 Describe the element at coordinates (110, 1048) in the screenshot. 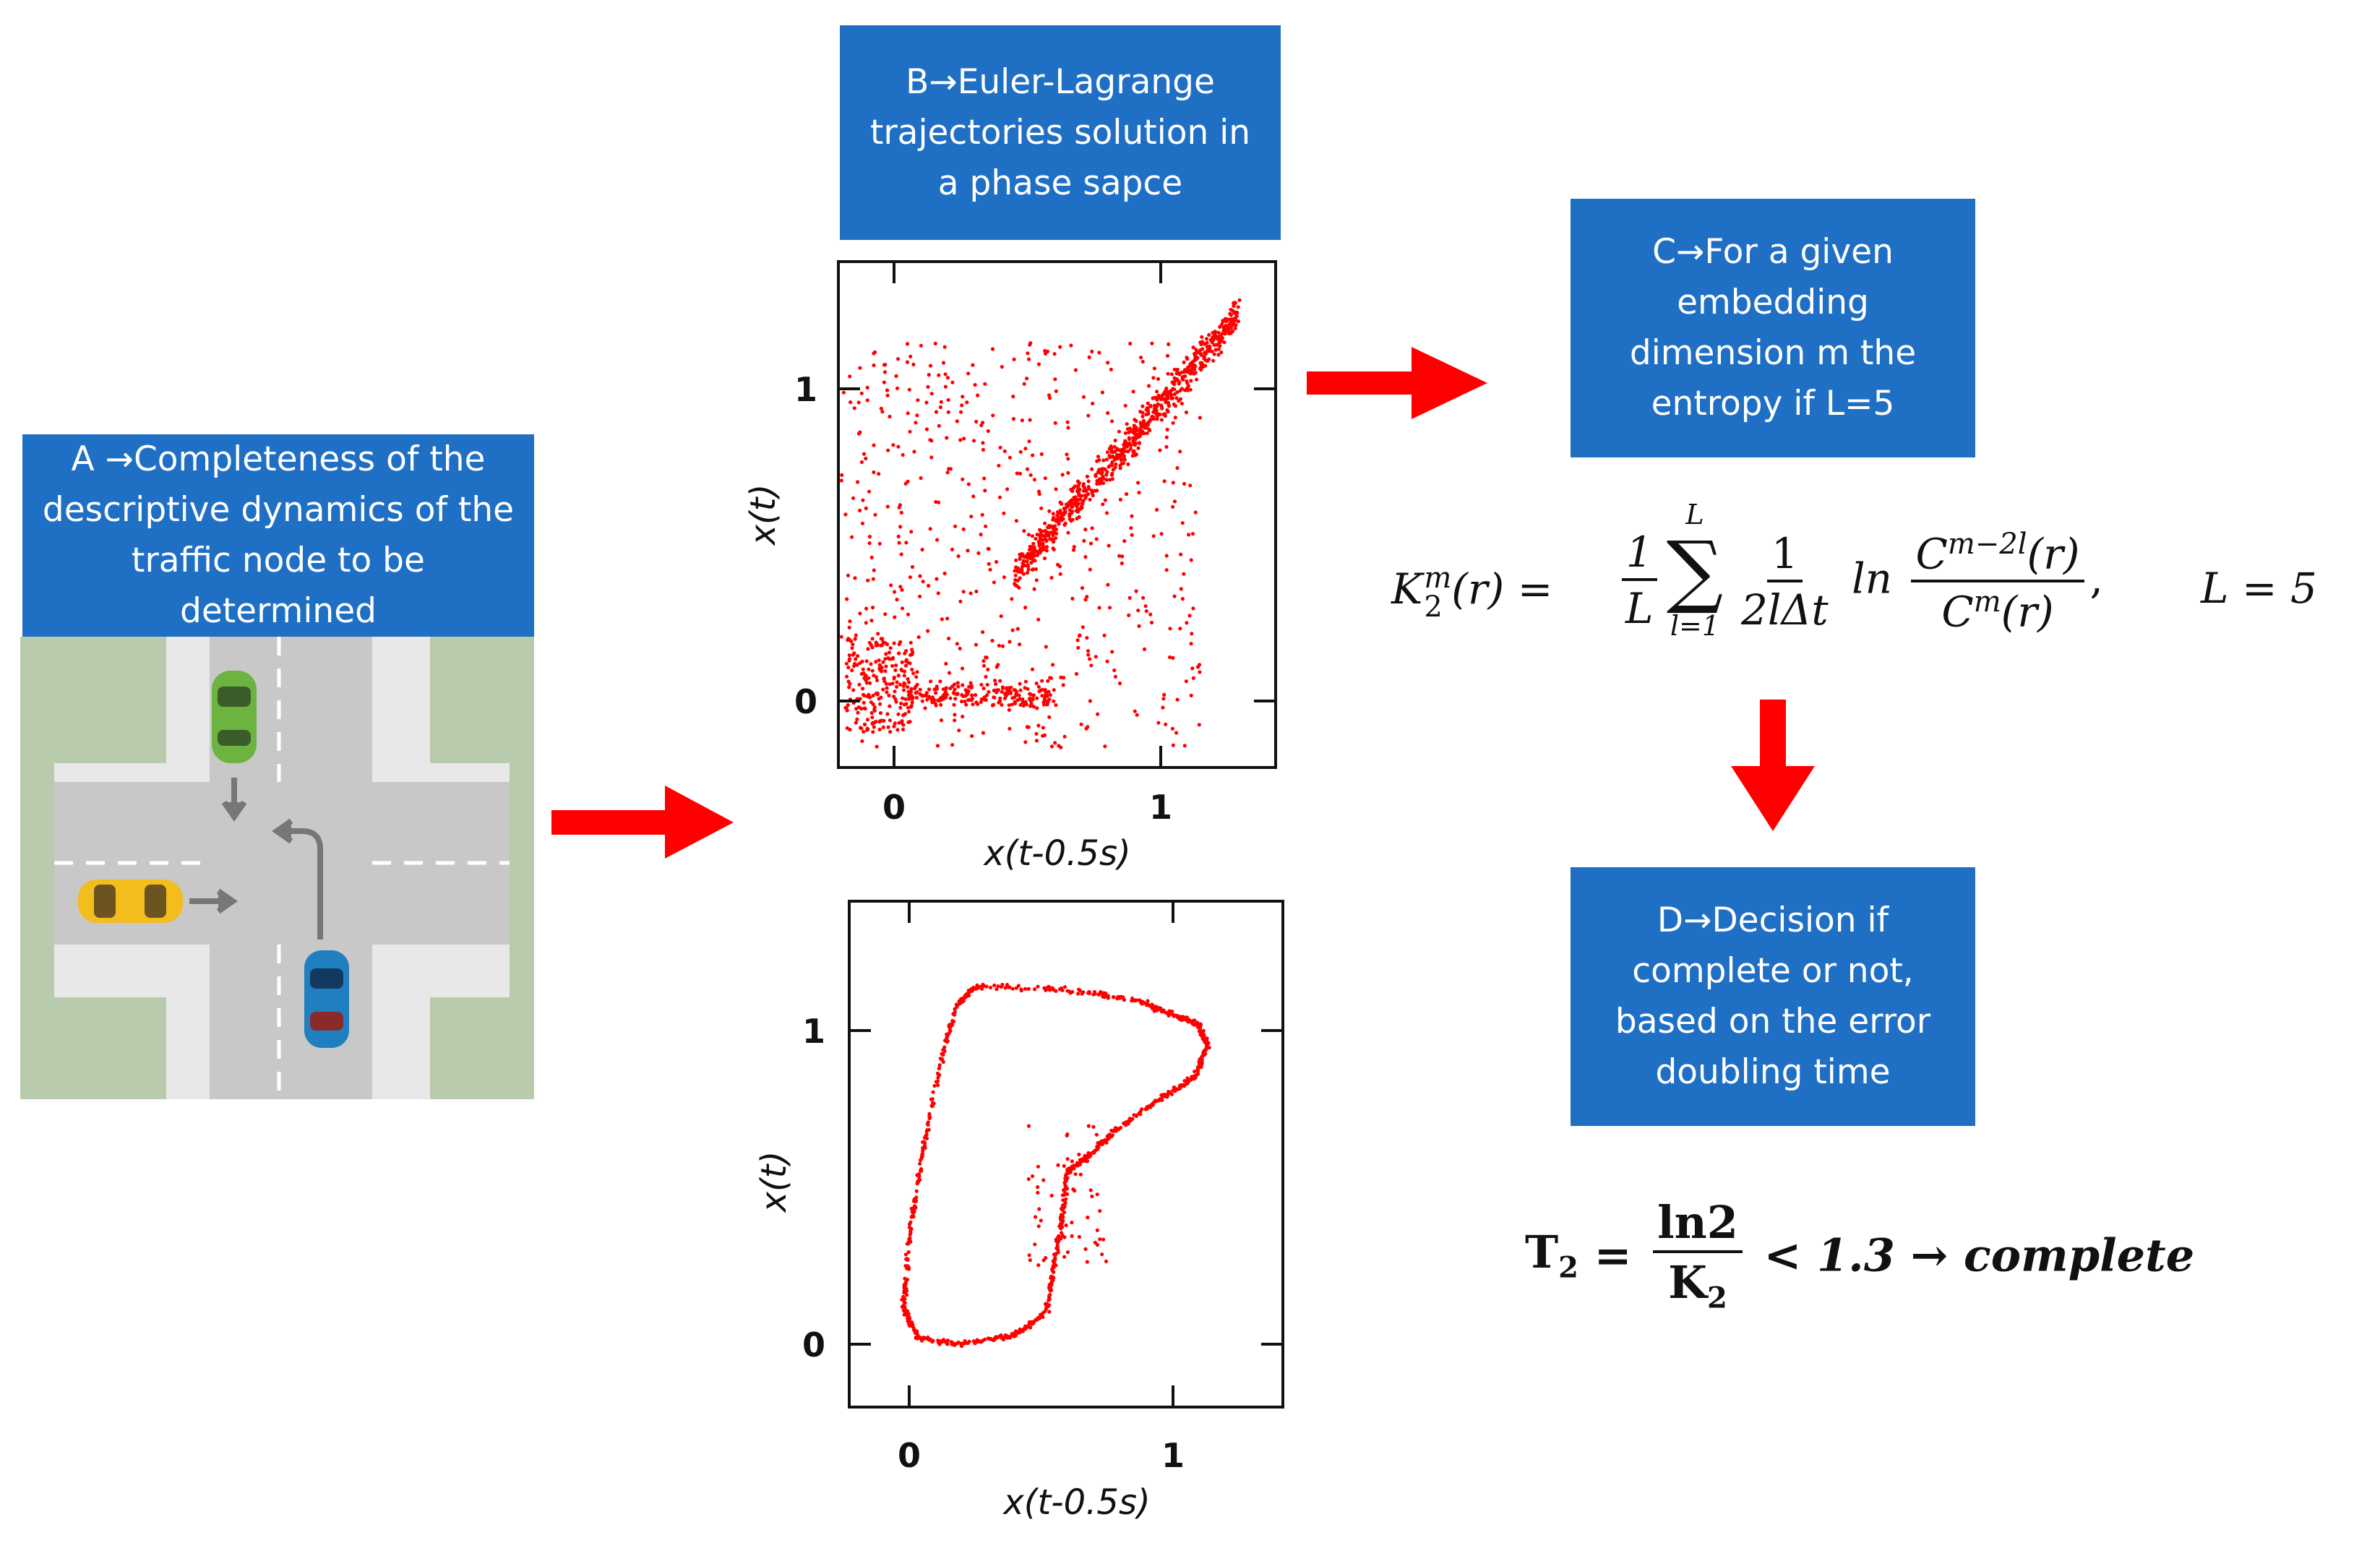

I see `grass-block-bottom-left` at that location.